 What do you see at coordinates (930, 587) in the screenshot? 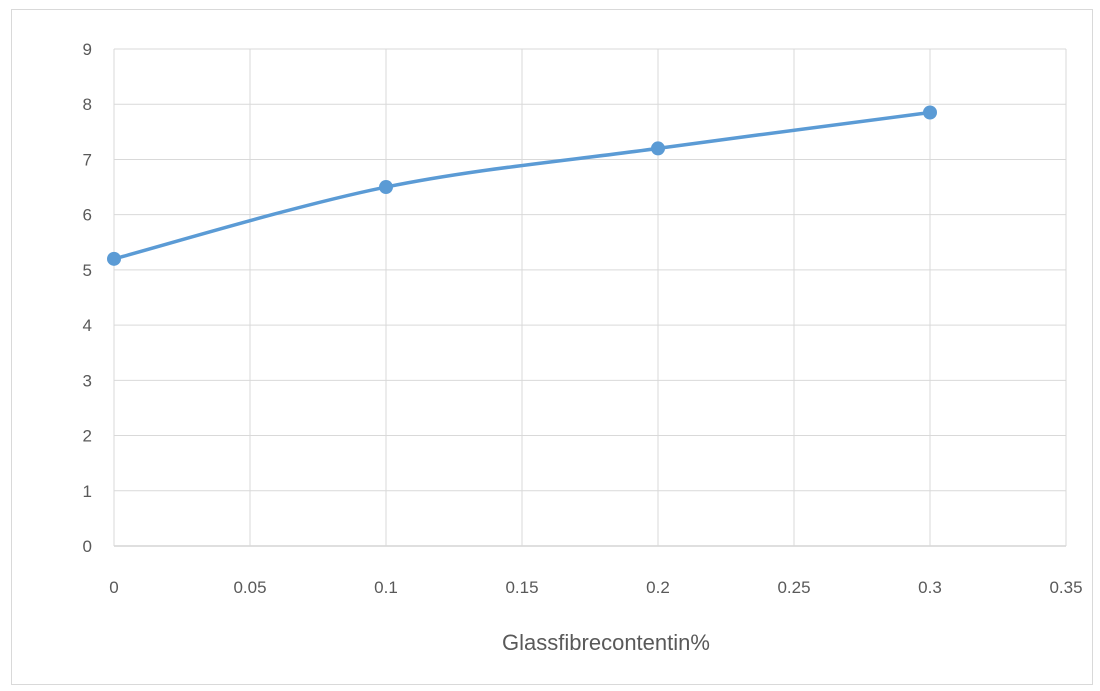
I see `x-tick-label: 0.3` at bounding box center [930, 587].